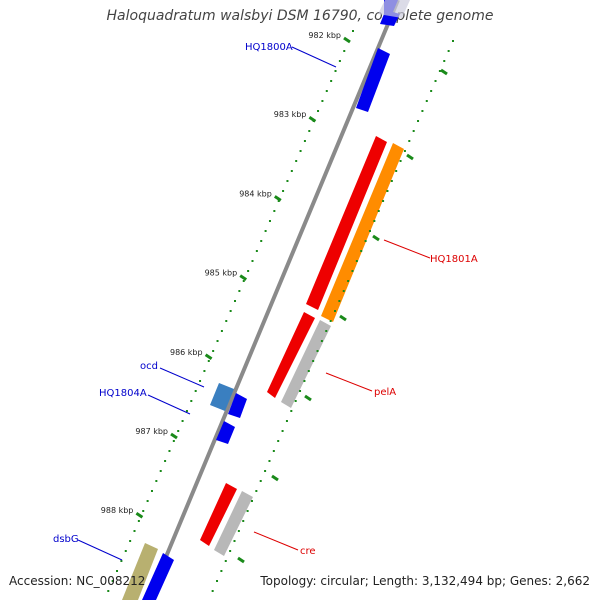 Image resolution: width=600 pixels, height=600 pixels. Describe the element at coordinates (269, 47) in the screenshot. I see `gene-label-hq1800a: HQ1800A` at that location.